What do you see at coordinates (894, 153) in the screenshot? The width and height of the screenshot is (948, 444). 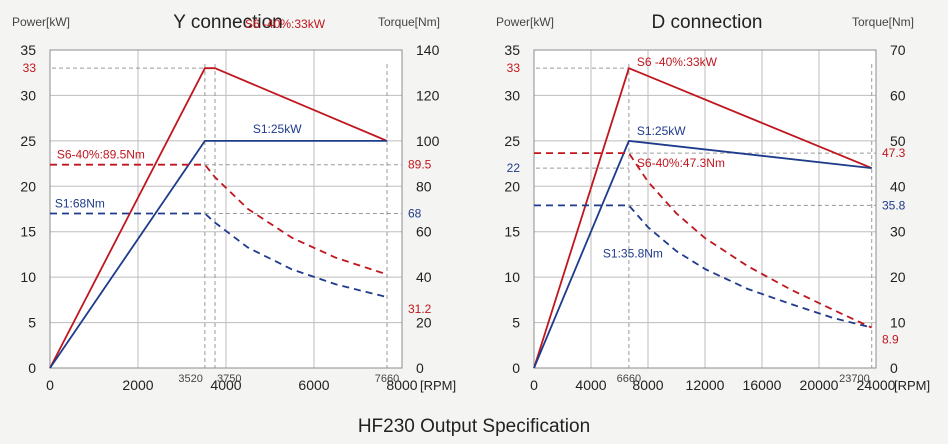 I see `value-label: 47.3` at bounding box center [894, 153].